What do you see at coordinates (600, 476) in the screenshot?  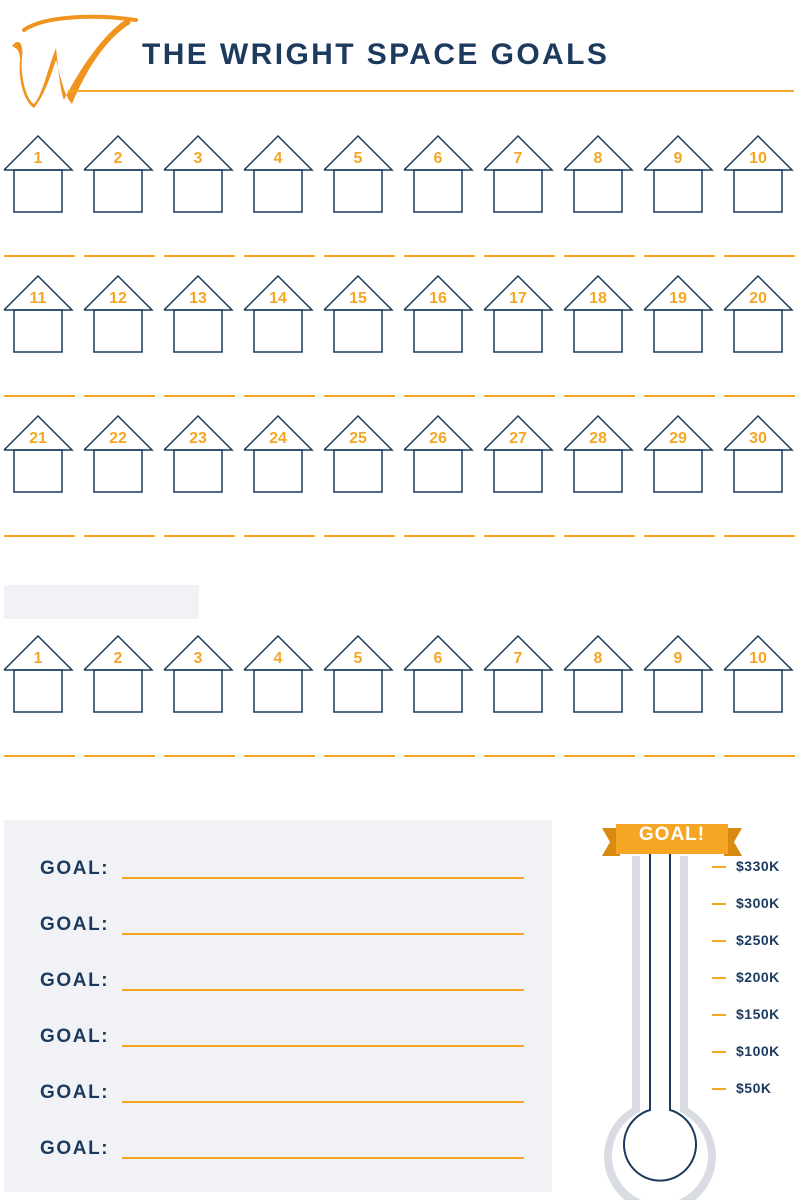 I see `house-box: 28` at bounding box center [600, 476].